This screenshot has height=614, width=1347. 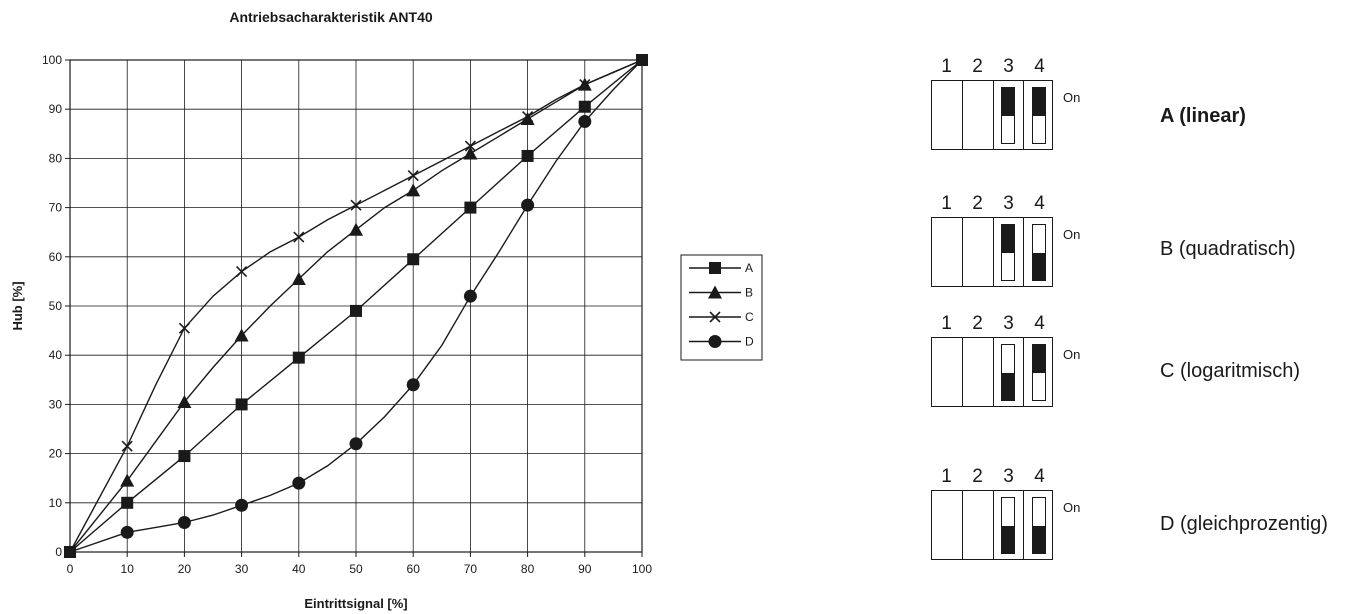 I want to click on dip-switch-block-a: 1 2 3 4 On, so click(x=1011, y=104).